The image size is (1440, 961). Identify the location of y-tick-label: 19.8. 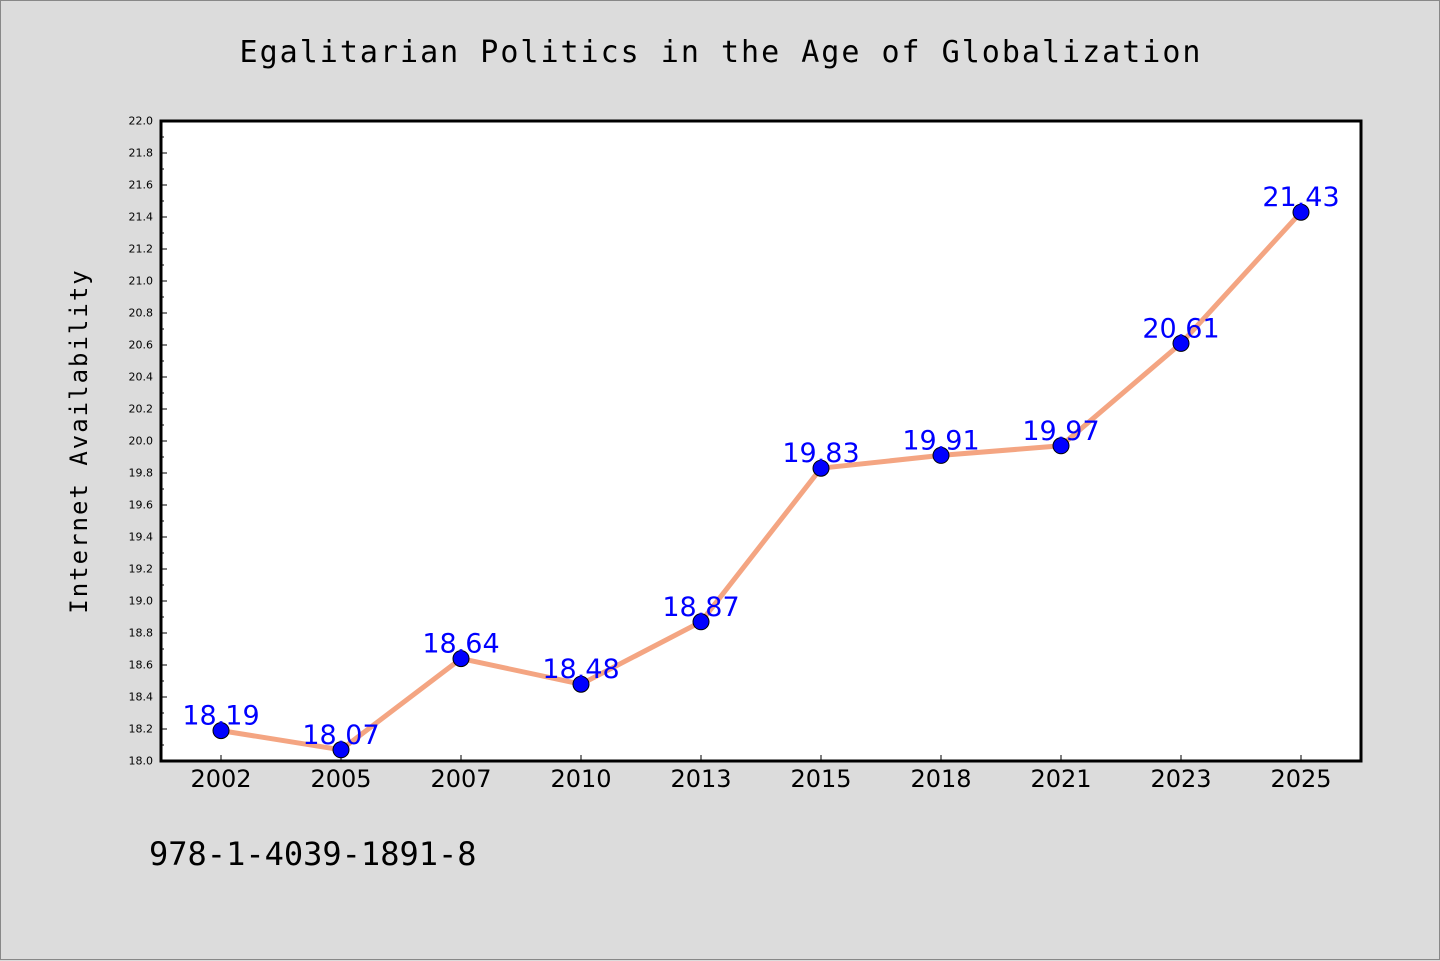
(141, 473).